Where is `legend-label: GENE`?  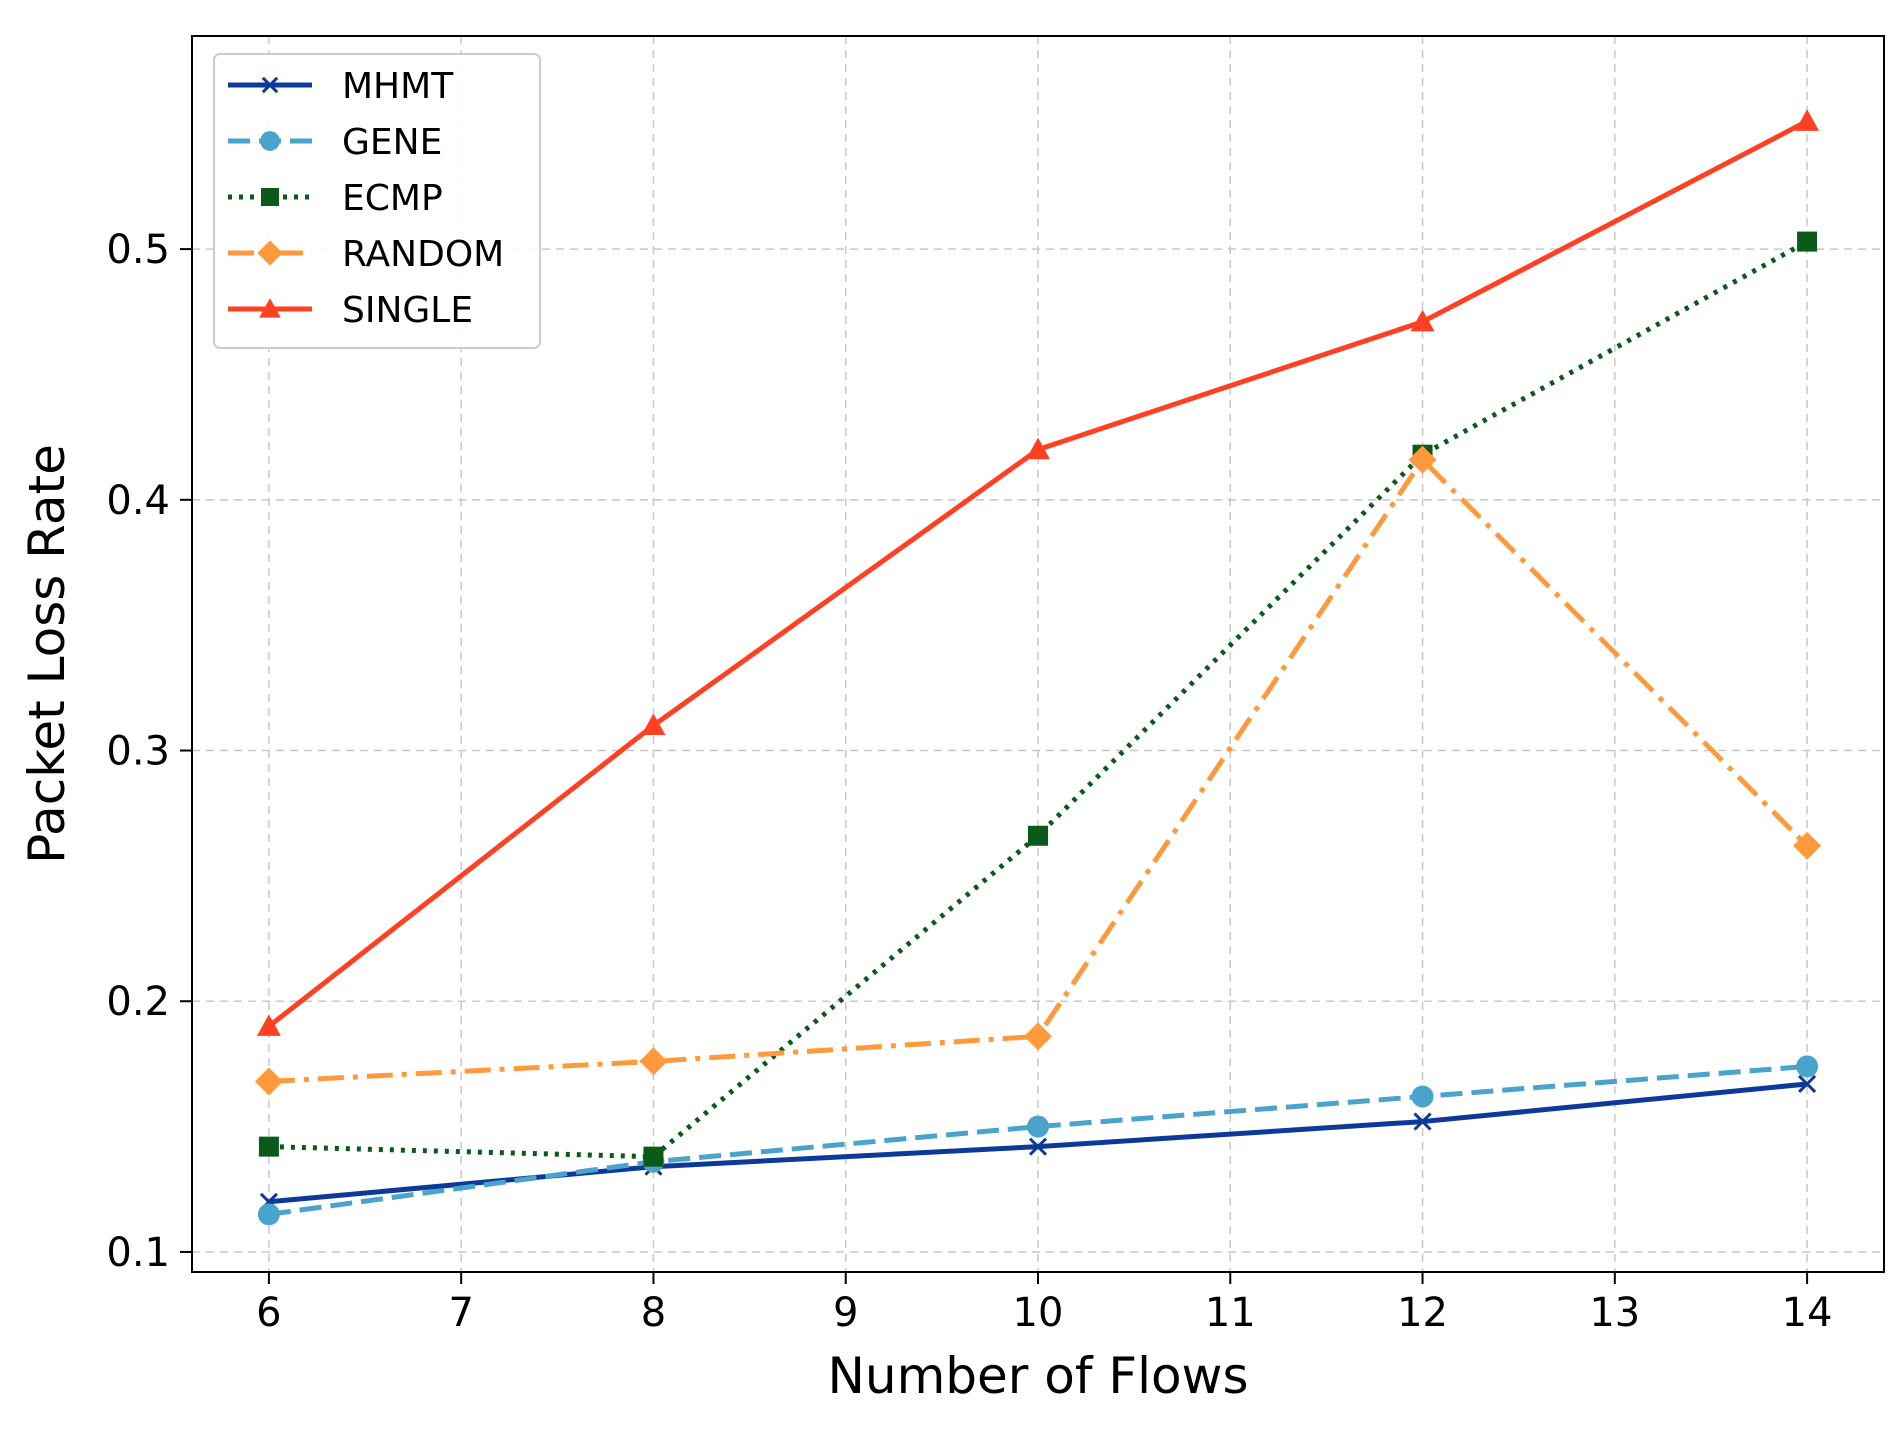
legend-label: GENE is located at coordinates (392, 142).